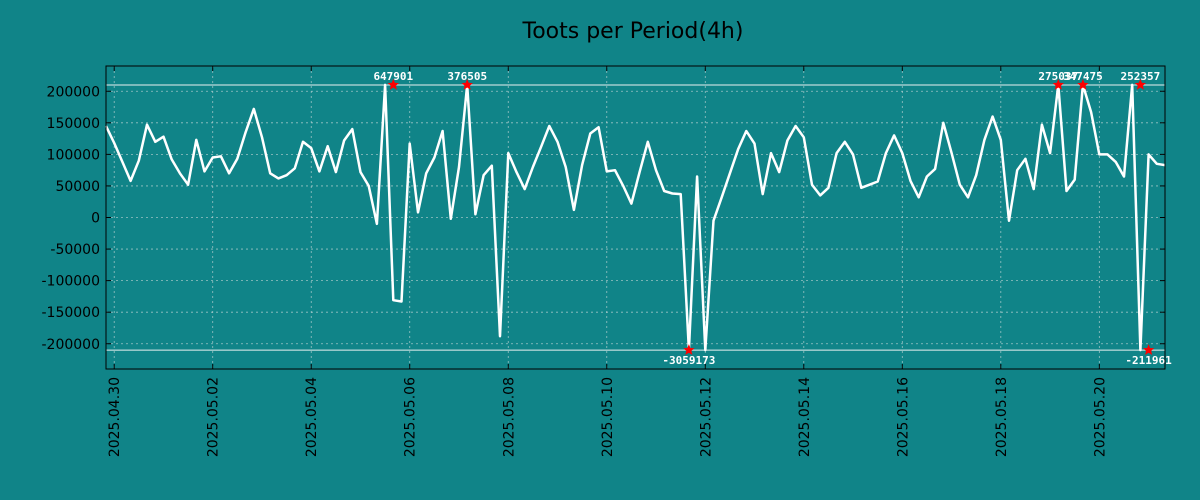 The height and width of the screenshot is (500, 1200). What do you see at coordinates (312, 417) in the screenshot?
I see `x-tick-label: 2025.05.04` at bounding box center [312, 417].